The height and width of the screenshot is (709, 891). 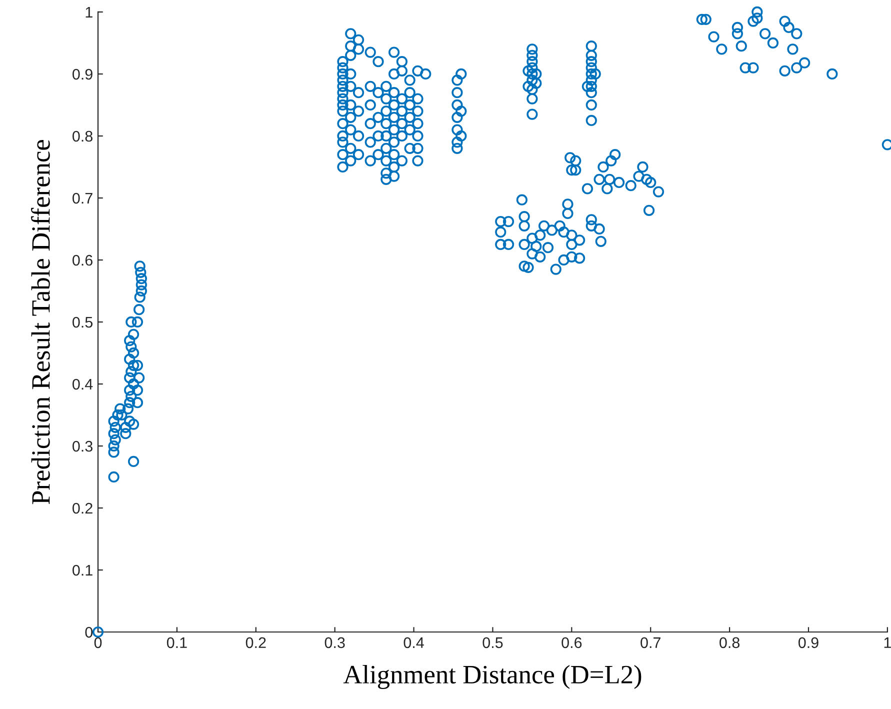 What do you see at coordinates (808, 642) in the screenshot?
I see `x-tick-label: 0.9` at bounding box center [808, 642].